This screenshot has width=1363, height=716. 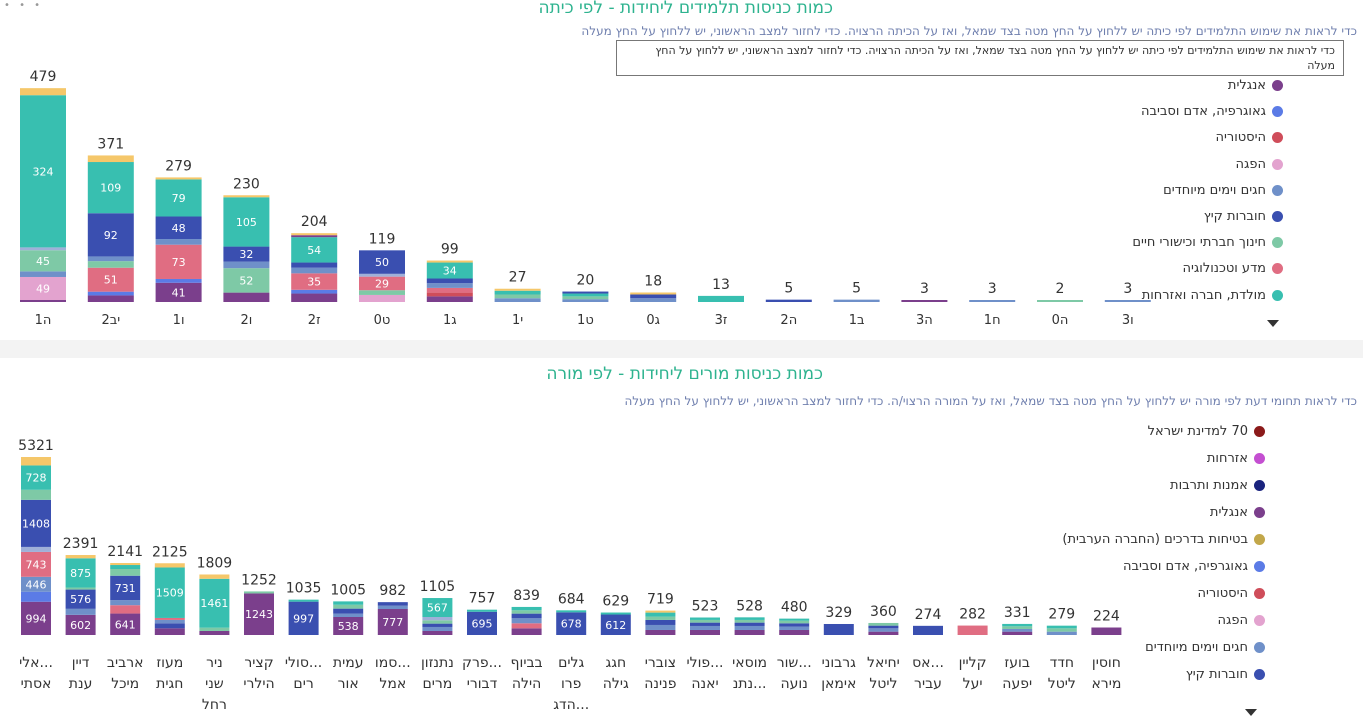 What do you see at coordinates (1206, 431) in the screenshot?
I see `legend-item: 70 למדינת ישראל` at bounding box center [1206, 431].